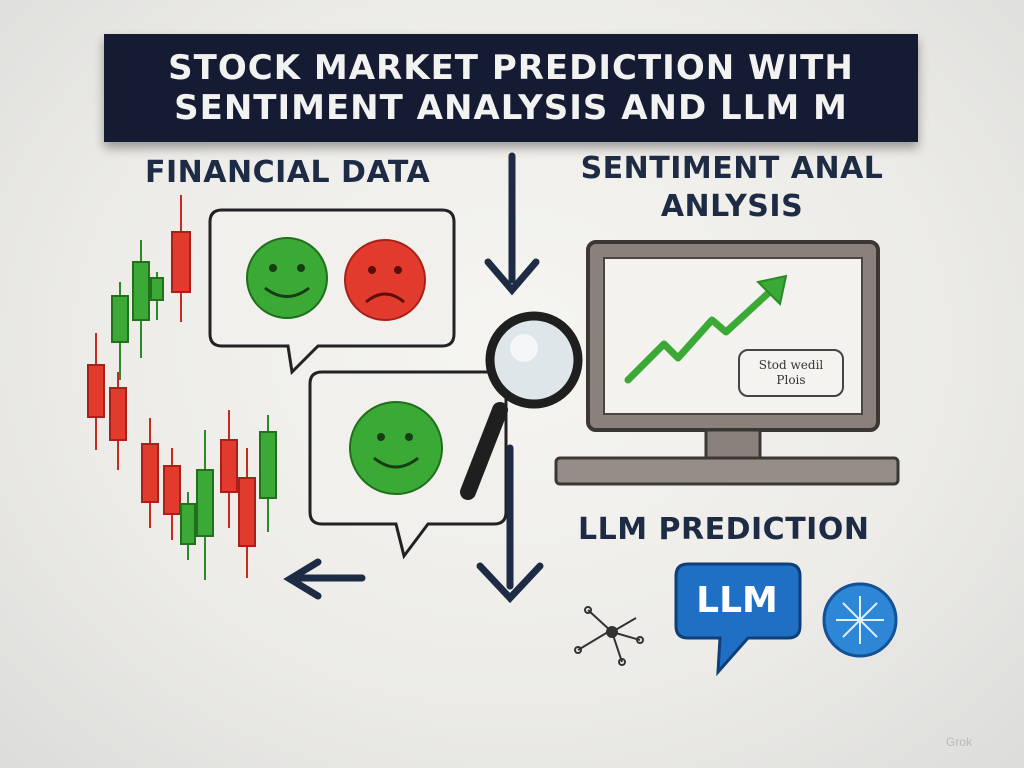  I want to click on sentiment-label-line-2: ANLYSIS, so click(732, 206).